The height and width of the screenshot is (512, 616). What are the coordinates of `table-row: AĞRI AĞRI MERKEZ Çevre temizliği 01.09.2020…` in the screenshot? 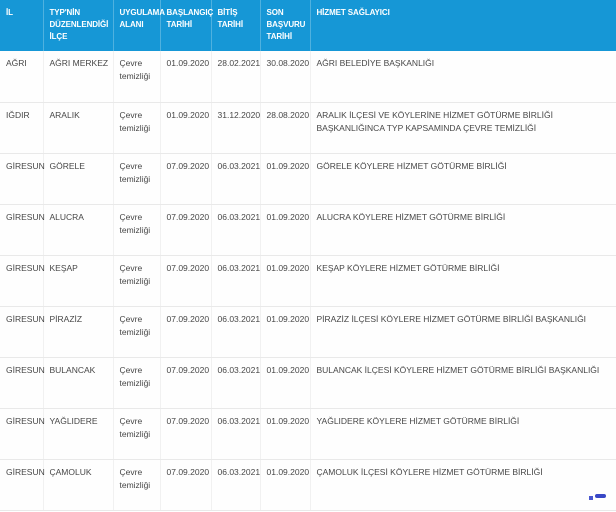 It's located at (308, 77).